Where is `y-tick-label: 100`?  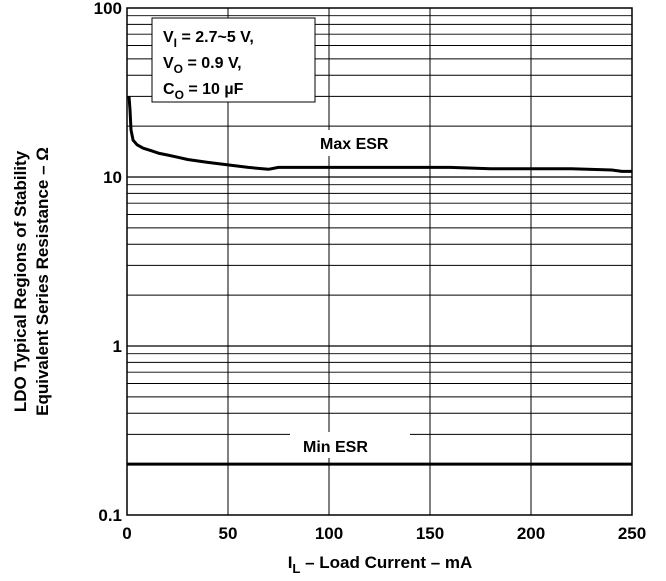
y-tick-label: 100 is located at coordinates (108, 9).